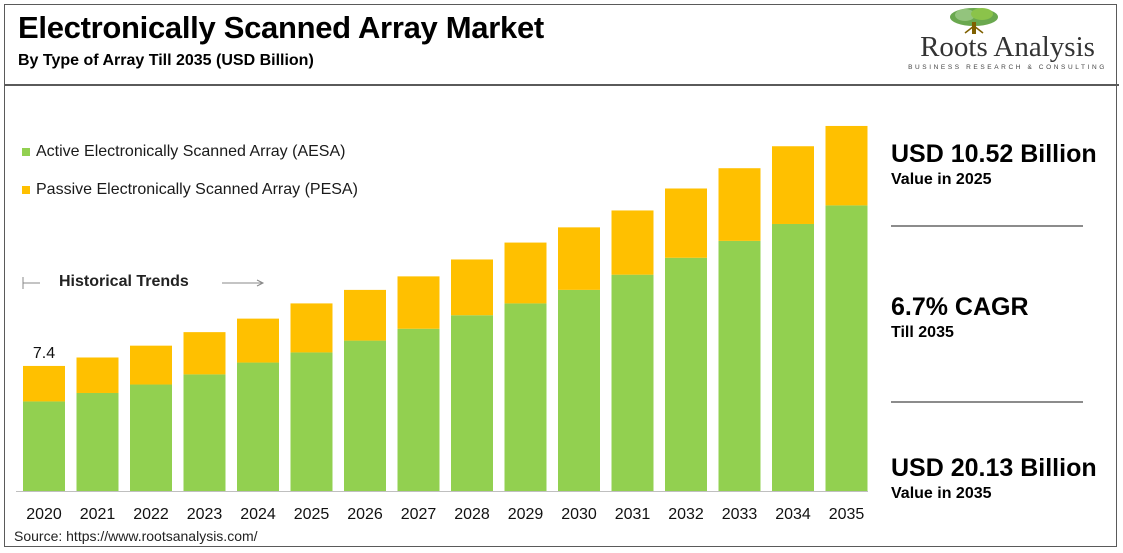  I want to click on historical-trends-annotation: Historical Trends, so click(147, 283).